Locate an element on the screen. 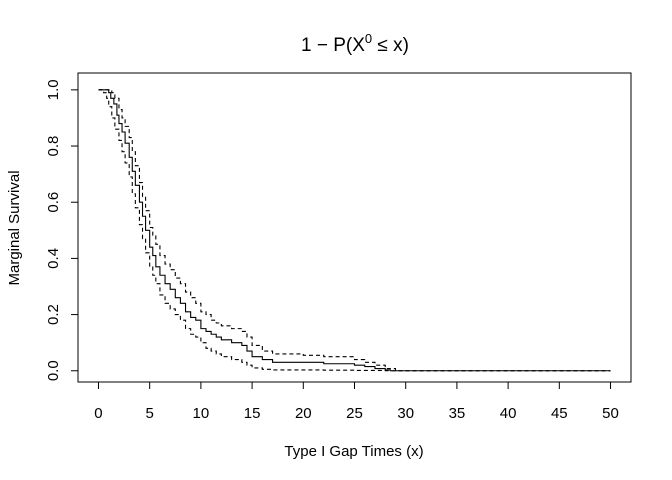 This screenshot has width=672, height=480. y-axis-title: Marginal Survival is located at coordinates (14, 227).